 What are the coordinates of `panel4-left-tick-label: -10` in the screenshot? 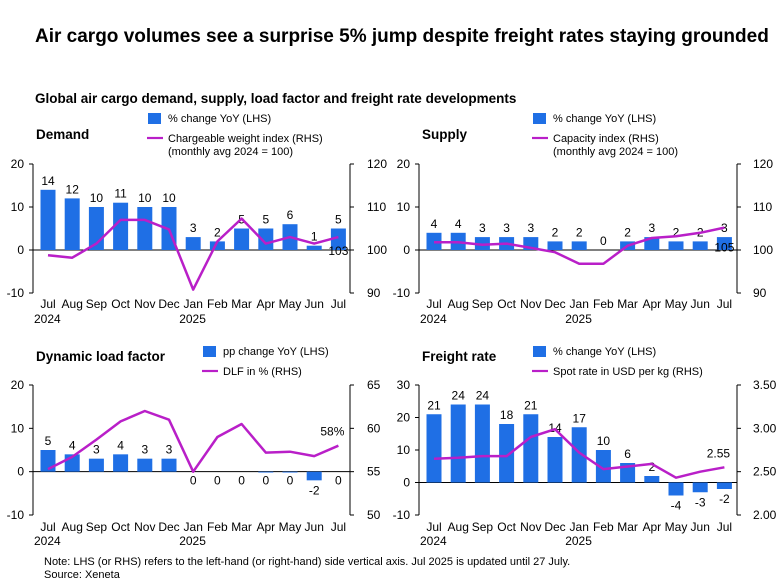 It's located at (402, 515).